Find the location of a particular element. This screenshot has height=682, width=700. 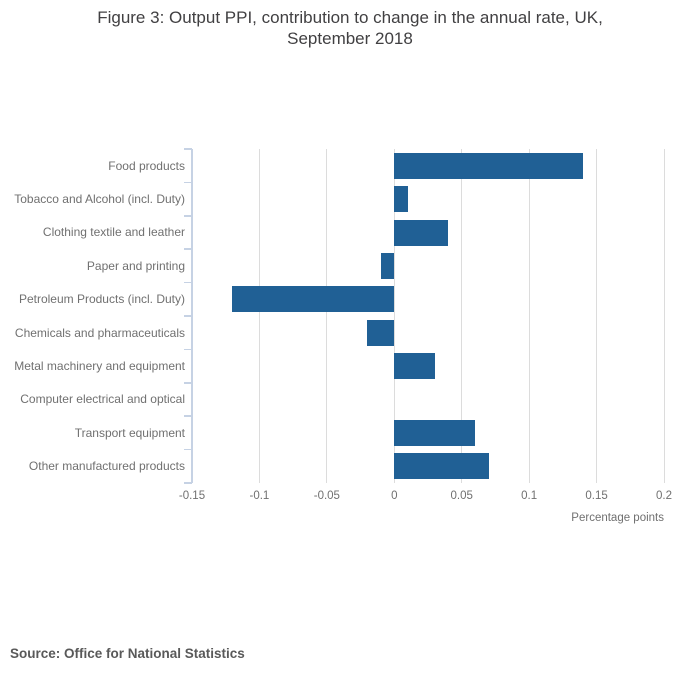

x-tick-label: -0.15 is located at coordinates (192, 496).